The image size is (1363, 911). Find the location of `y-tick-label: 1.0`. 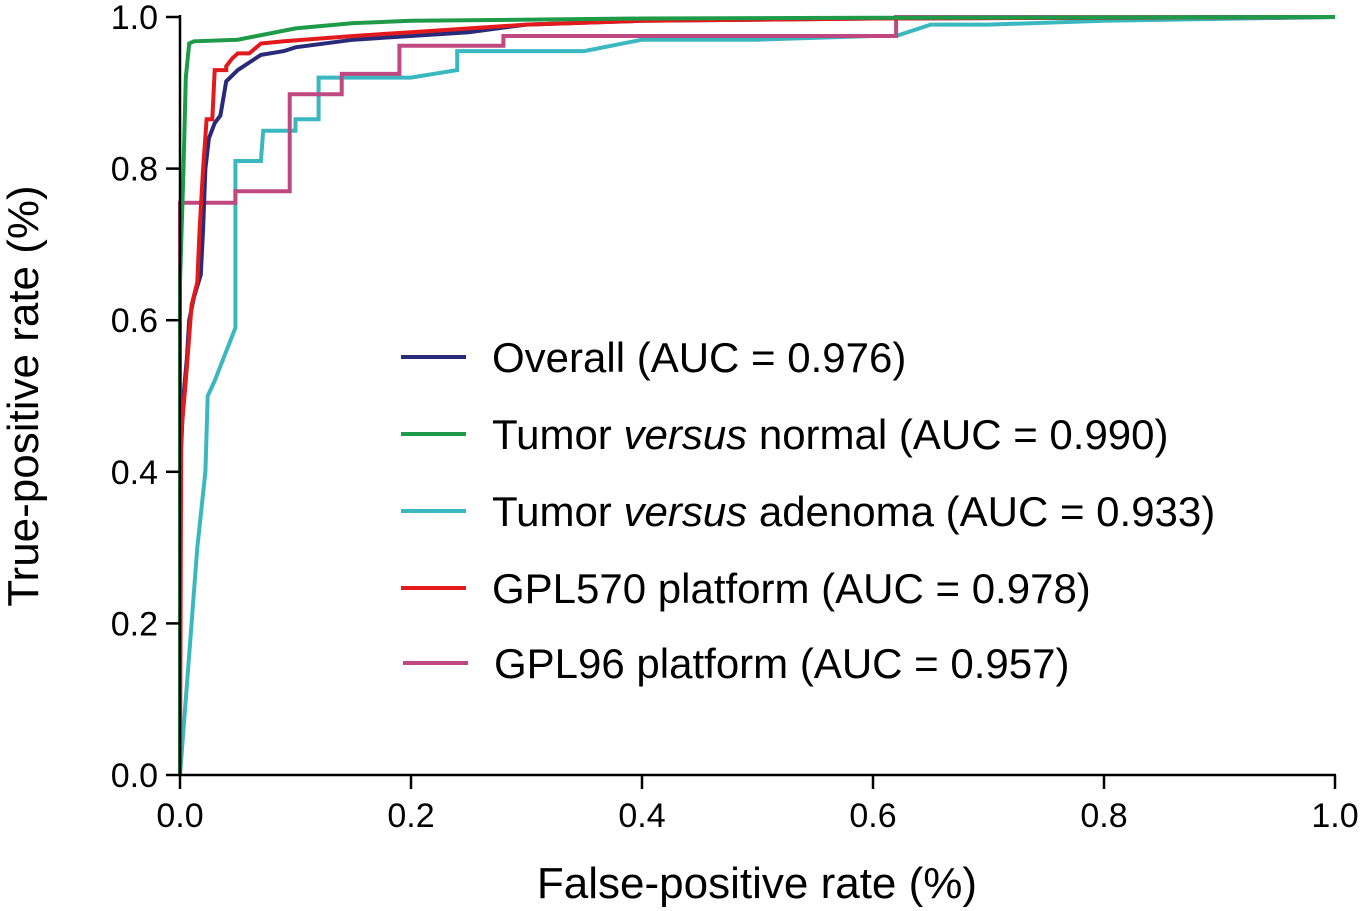

y-tick-label: 1.0 is located at coordinates (134, 18).